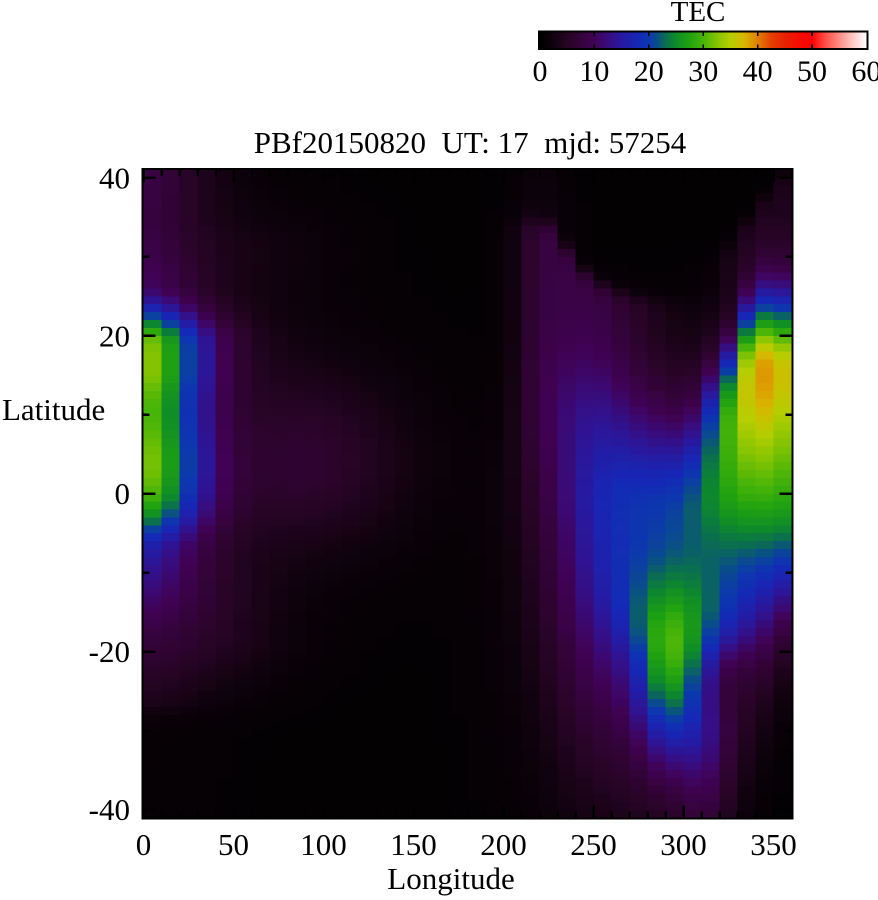  What do you see at coordinates (698, 14) in the screenshot?
I see `svg-text: TEC` at bounding box center [698, 14].